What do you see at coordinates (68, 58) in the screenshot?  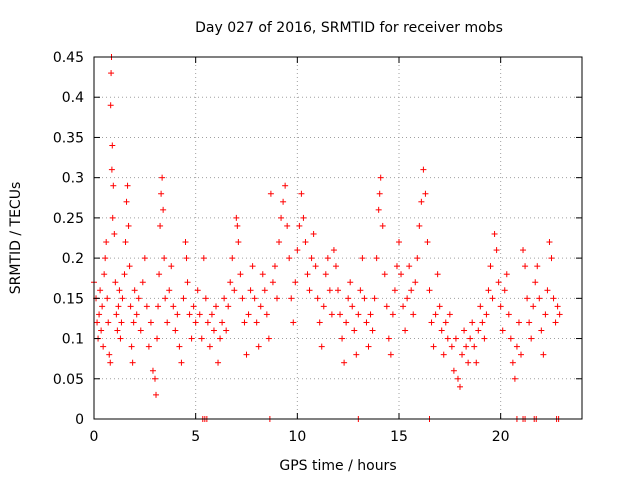 I see `y-tick-label: 0.45` at bounding box center [68, 58].